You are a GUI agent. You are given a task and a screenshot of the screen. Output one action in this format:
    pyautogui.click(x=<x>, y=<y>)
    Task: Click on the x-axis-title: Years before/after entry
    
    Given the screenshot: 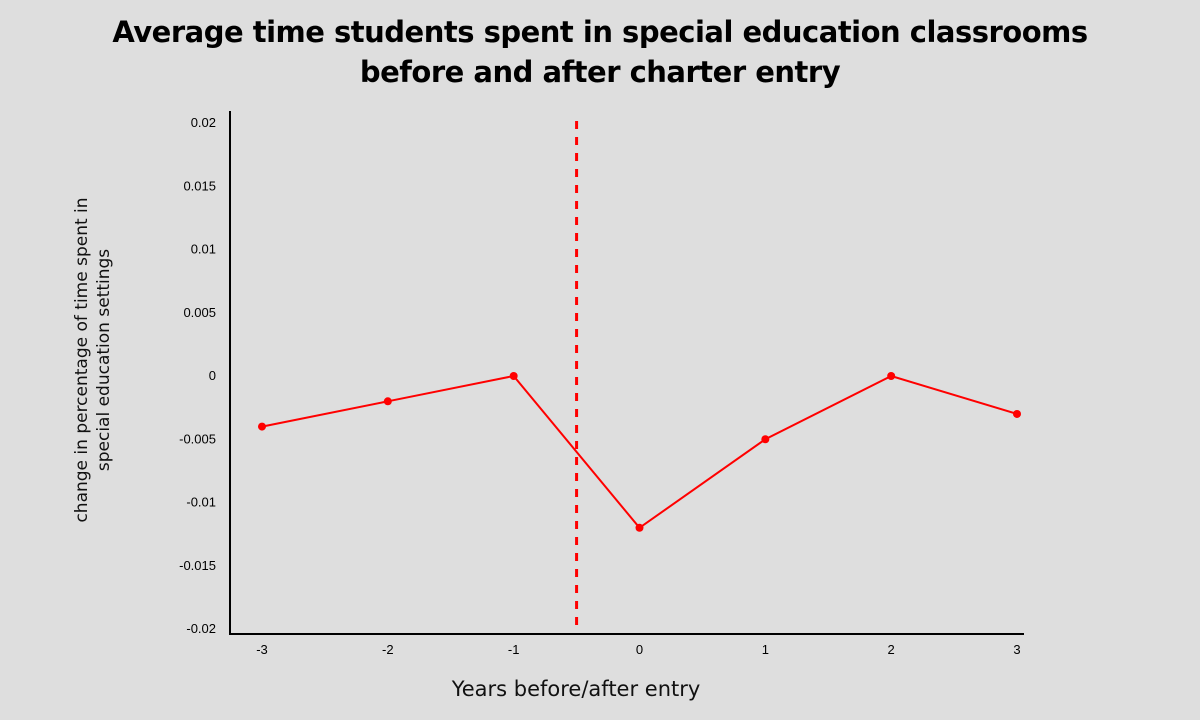 What is the action you would take?
    pyautogui.click(x=576, y=689)
    